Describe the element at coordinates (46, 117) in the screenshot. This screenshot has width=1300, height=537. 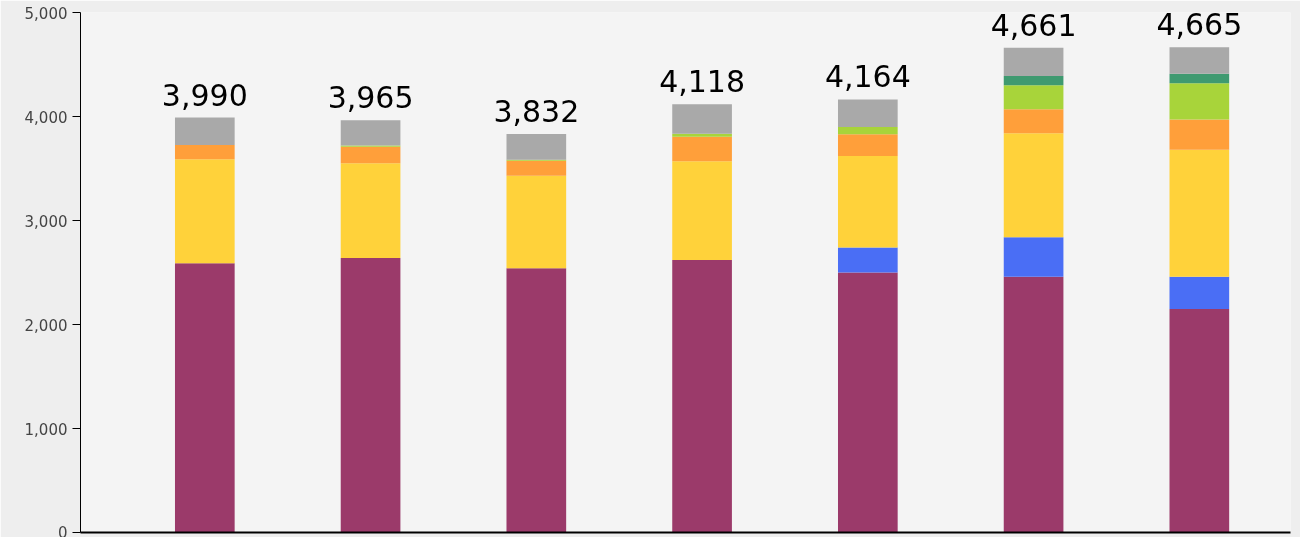
I see `y-tick-label: 4,000` at that location.